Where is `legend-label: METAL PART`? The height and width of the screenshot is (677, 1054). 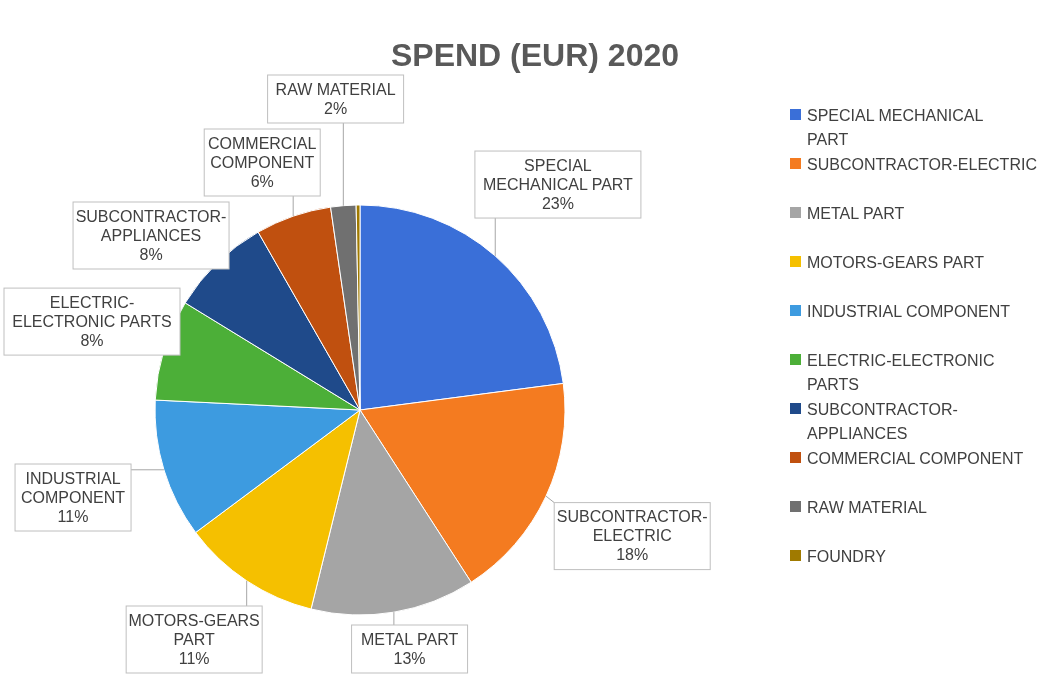
legend-label: METAL PART is located at coordinates (856, 213).